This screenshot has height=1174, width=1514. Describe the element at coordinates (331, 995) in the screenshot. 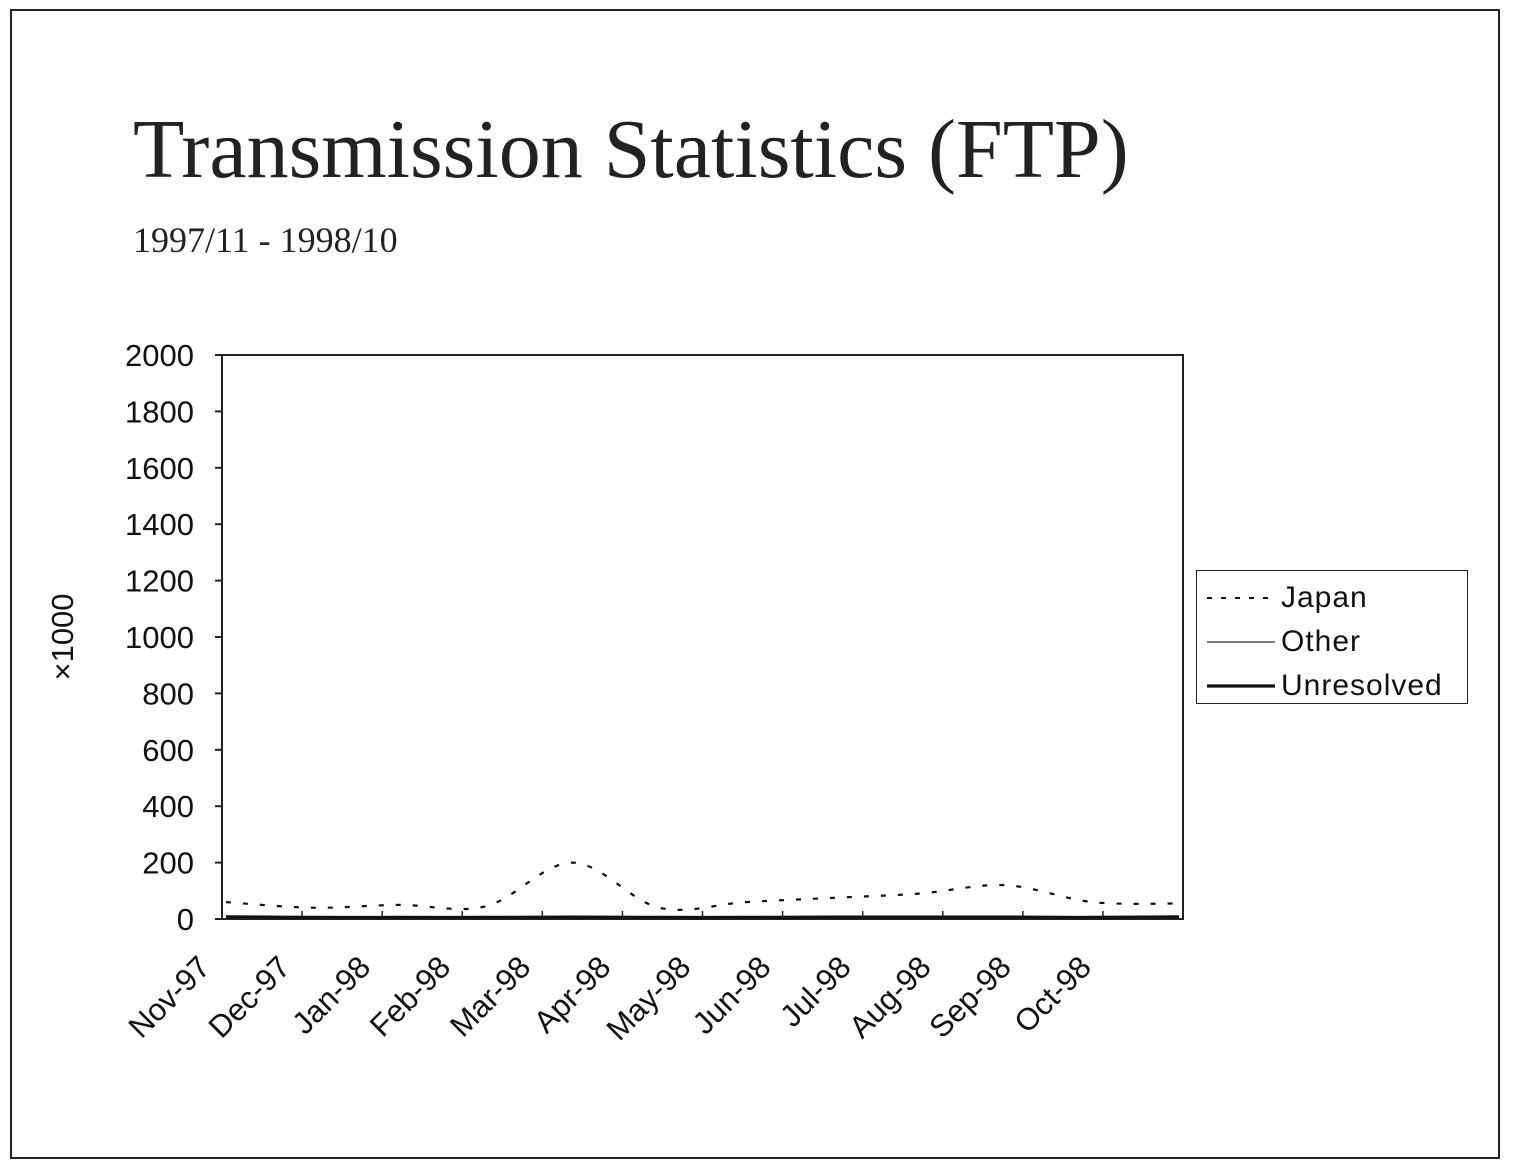

I see `x-category-label: Jan-98` at that location.